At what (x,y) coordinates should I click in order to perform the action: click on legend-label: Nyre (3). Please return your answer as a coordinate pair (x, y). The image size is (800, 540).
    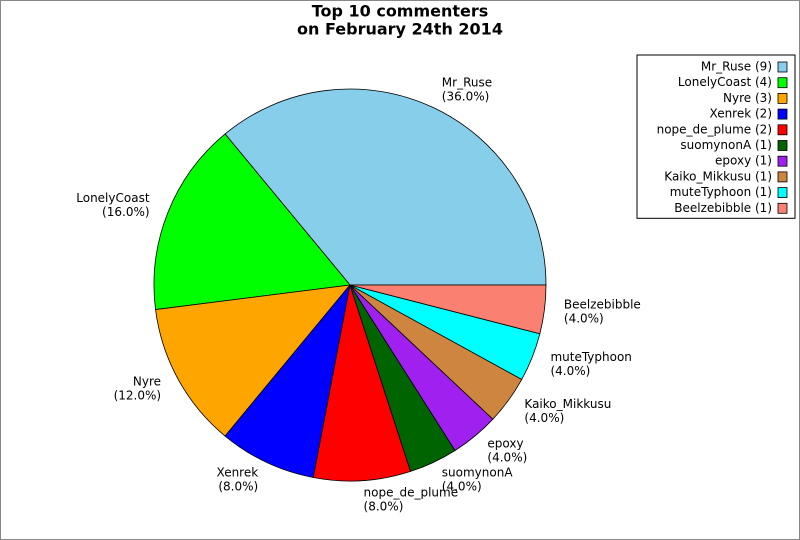
    Looking at the image, I should click on (747, 98).